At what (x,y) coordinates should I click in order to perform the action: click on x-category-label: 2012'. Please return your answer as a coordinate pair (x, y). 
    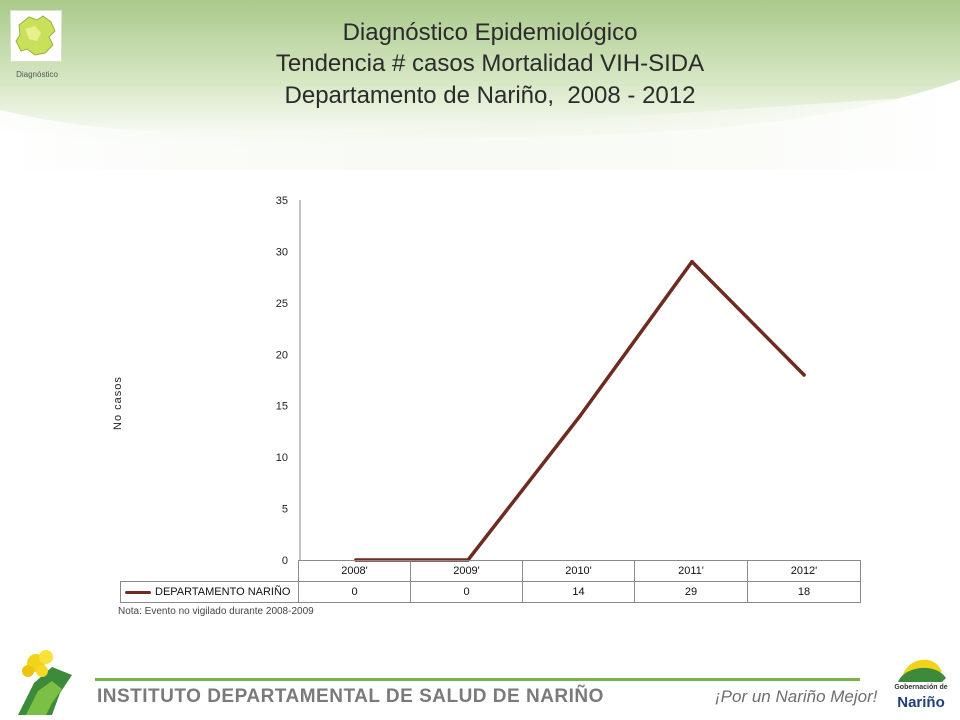
    Looking at the image, I should click on (804, 571).